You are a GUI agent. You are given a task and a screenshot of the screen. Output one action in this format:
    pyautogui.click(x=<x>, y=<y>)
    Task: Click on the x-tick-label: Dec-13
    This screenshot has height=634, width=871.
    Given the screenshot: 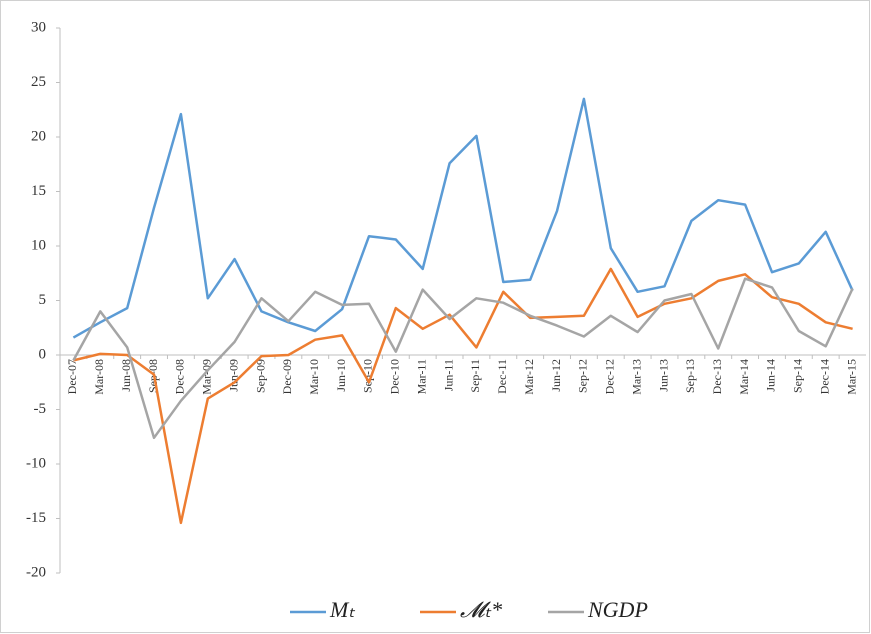 What is the action you would take?
    pyautogui.click(x=717, y=376)
    